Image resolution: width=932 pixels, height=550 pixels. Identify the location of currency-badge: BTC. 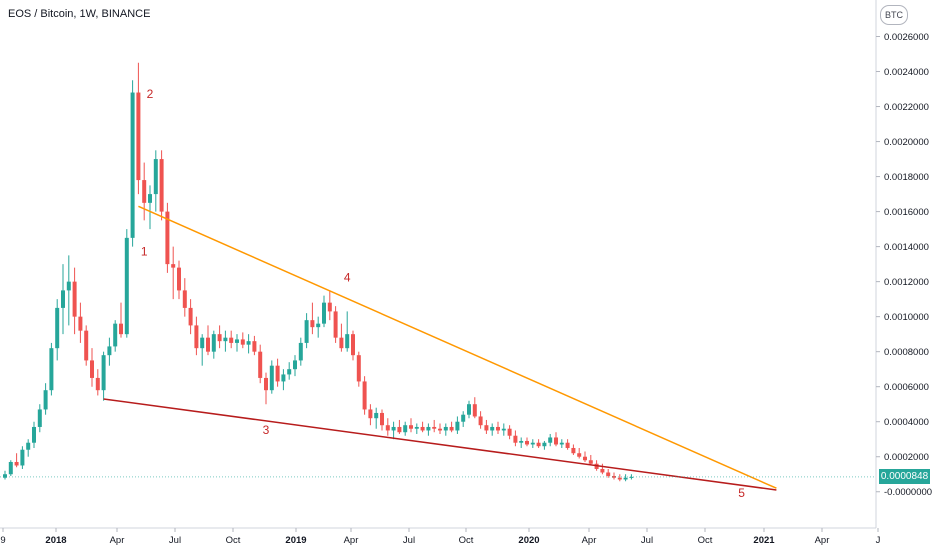
(894, 15).